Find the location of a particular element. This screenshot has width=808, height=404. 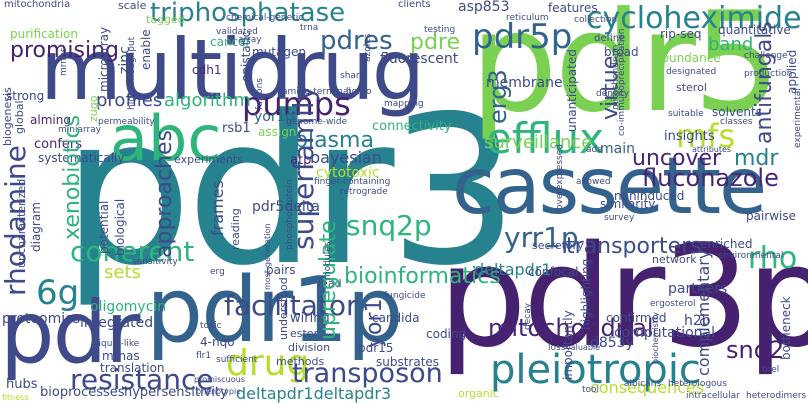

word-experimental: experimental is located at coordinates (798, 118).